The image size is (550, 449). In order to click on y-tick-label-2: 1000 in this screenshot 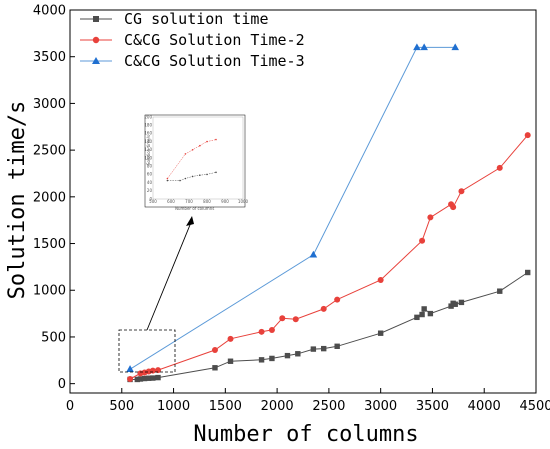, I will do `click(49, 291)`.